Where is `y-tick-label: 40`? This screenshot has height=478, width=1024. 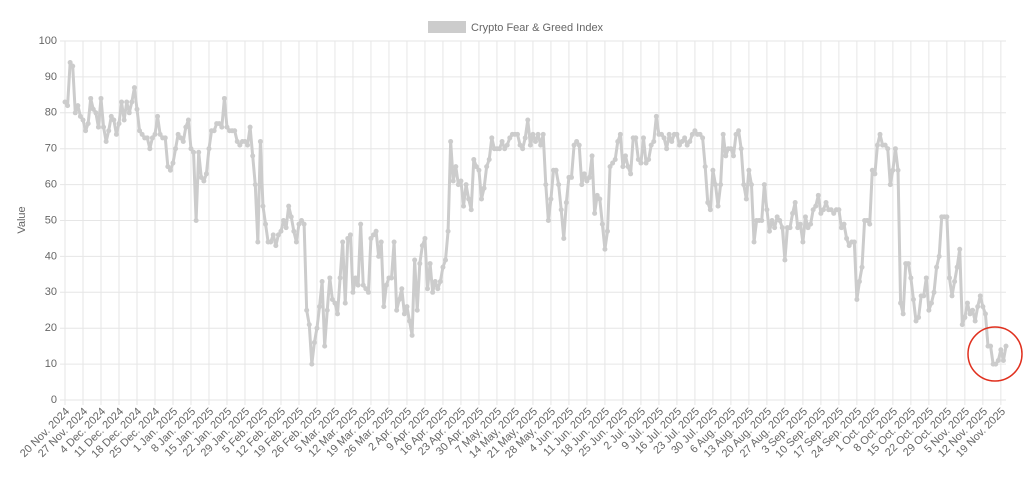
y-tick-label: 40 is located at coordinates (51, 256).